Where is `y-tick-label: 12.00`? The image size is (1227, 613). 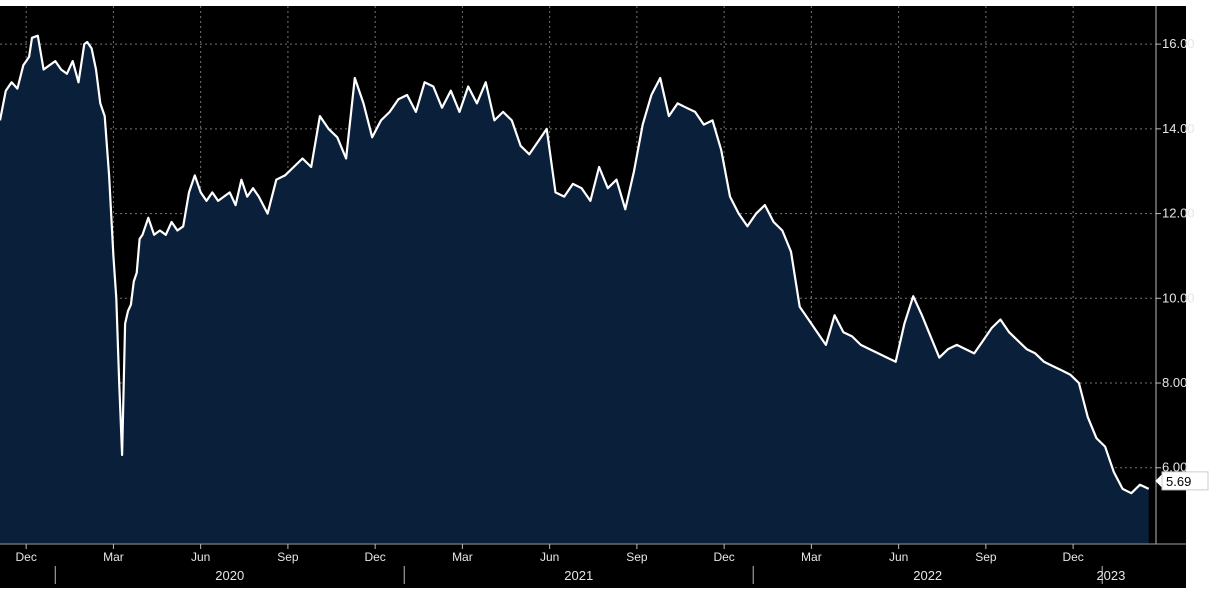 y-tick-label: 12.00 is located at coordinates (1178, 213).